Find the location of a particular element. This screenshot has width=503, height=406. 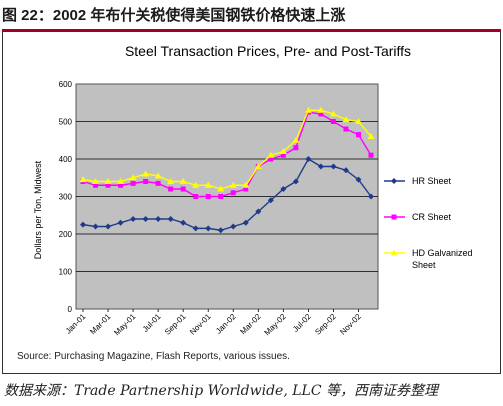

legend-item-cr-sheet: CR Sheet is located at coordinates (418, 217).